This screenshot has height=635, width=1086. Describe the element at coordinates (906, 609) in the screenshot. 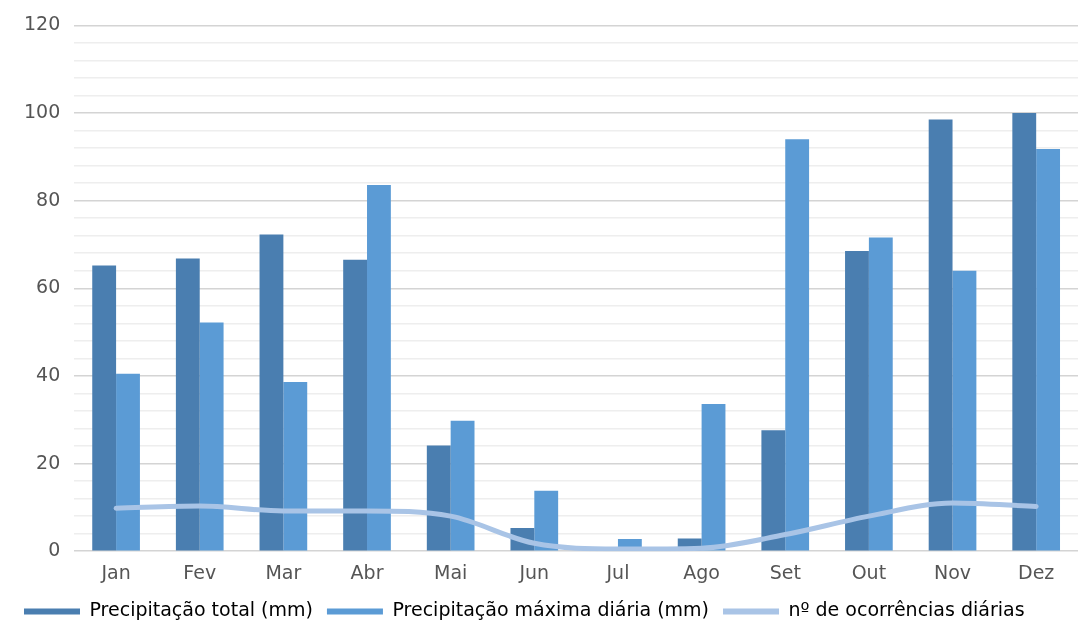

I see `legend-label: nº de ocorrências diárias` at that location.